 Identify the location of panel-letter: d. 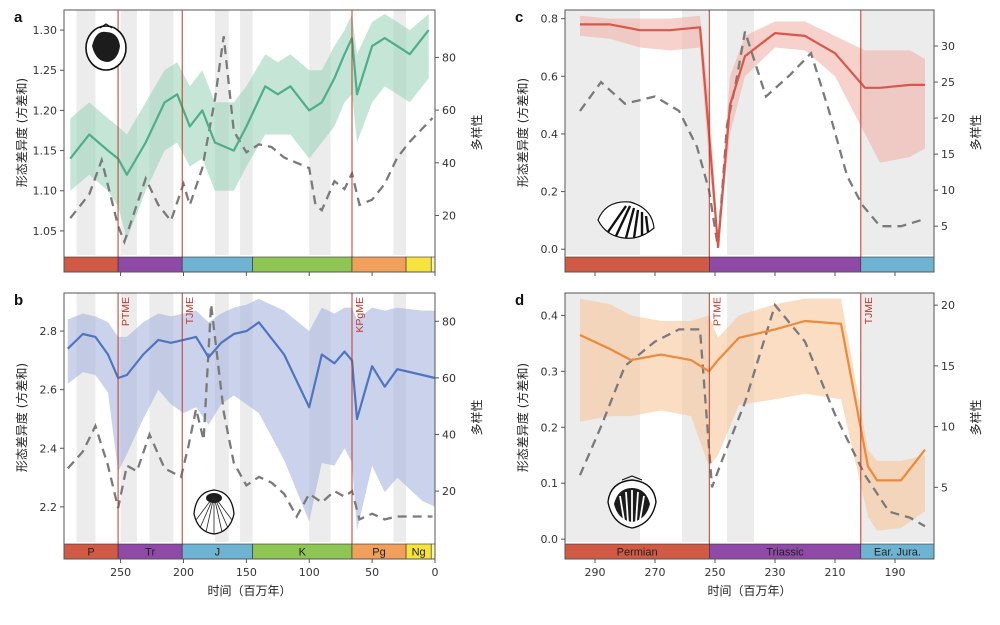
(519, 300).